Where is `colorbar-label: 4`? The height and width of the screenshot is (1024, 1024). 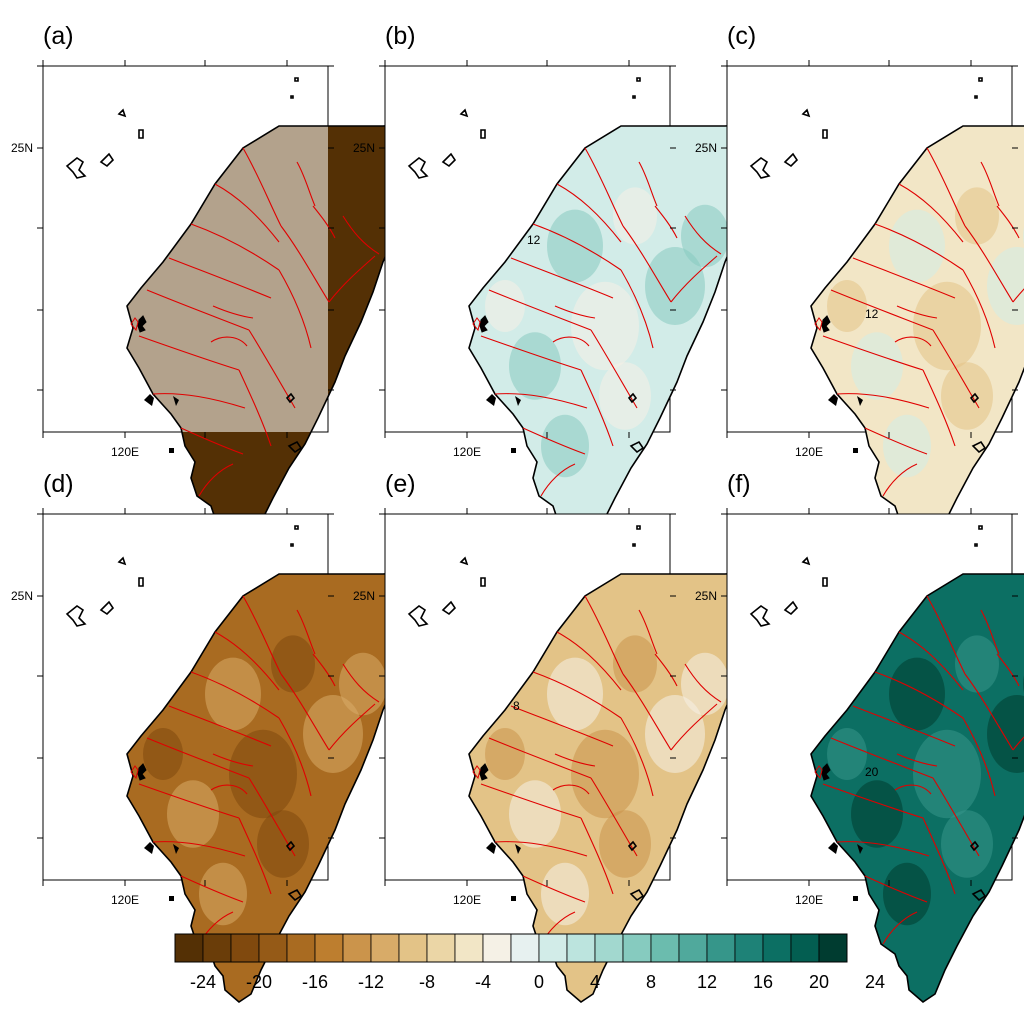
colorbar-label: 4 is located at coordinates (595, 982).